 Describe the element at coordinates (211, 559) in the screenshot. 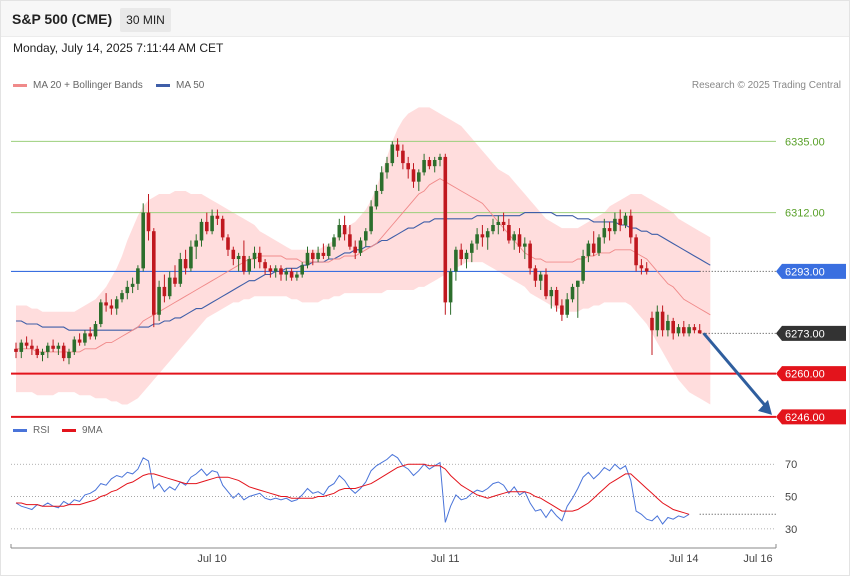

I see `x-tick-label: Jul 10` at that location.